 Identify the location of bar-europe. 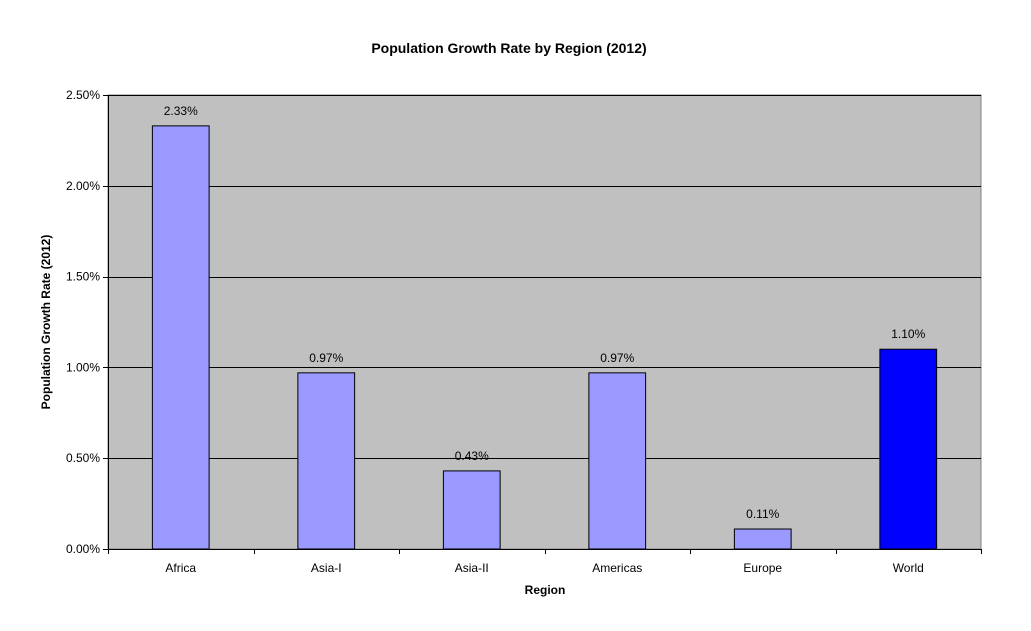
(762, 539).